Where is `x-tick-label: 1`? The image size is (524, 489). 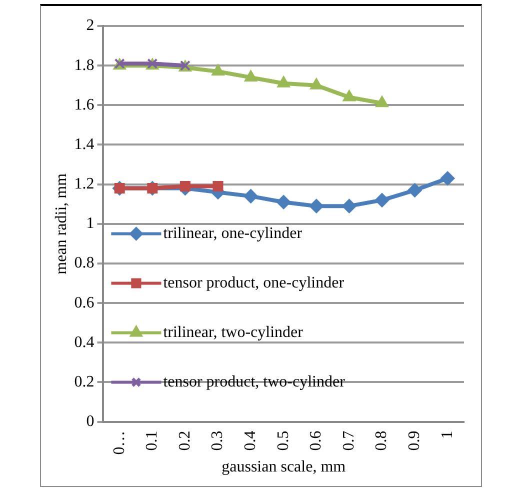 x-tick-label: 1 is located at coordinates (447, 434).